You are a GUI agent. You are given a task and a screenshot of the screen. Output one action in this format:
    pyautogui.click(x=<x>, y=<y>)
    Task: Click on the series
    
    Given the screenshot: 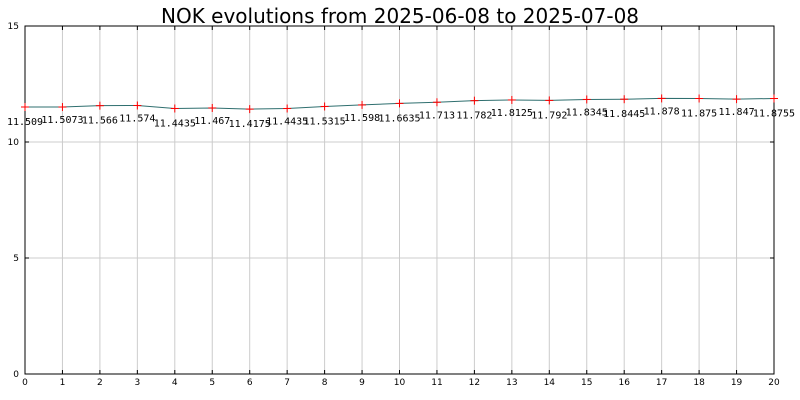 What is the action you would take?
    pyautogui.click(x=399, y=104)
    